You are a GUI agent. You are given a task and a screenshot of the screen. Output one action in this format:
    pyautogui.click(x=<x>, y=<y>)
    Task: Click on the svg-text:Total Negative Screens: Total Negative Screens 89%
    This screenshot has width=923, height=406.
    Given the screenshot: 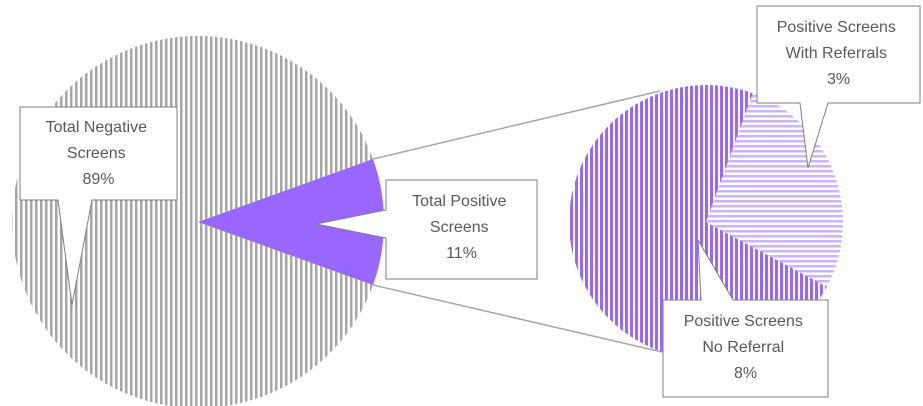 What is the action you would take?
    pyautogui.click(x=99, y=153)
    